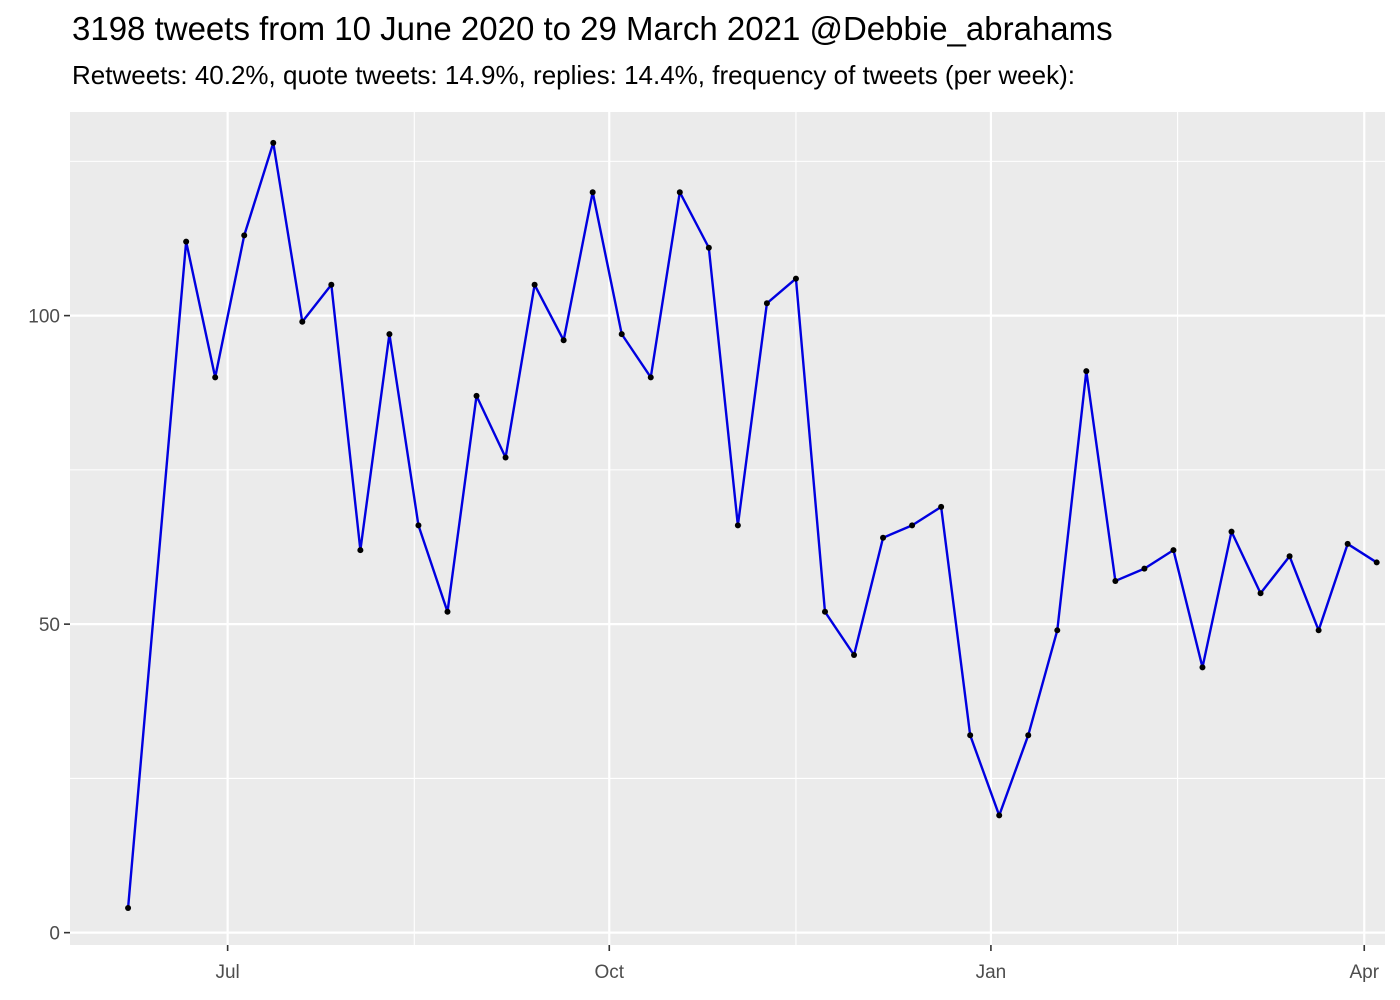  What do you see at coordinates (227, 972) in the screenshot?
I see `x-tick-label: Jul` at bounding box center [227, 972].